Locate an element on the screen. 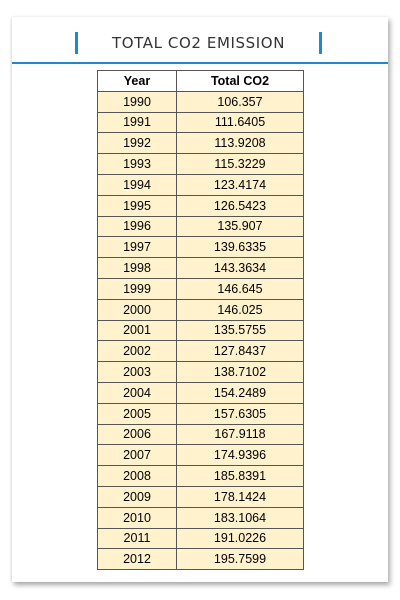 The width and height of the screenshot is (400, 600). cell-year: 2006 is located at coordinates (137, 434).